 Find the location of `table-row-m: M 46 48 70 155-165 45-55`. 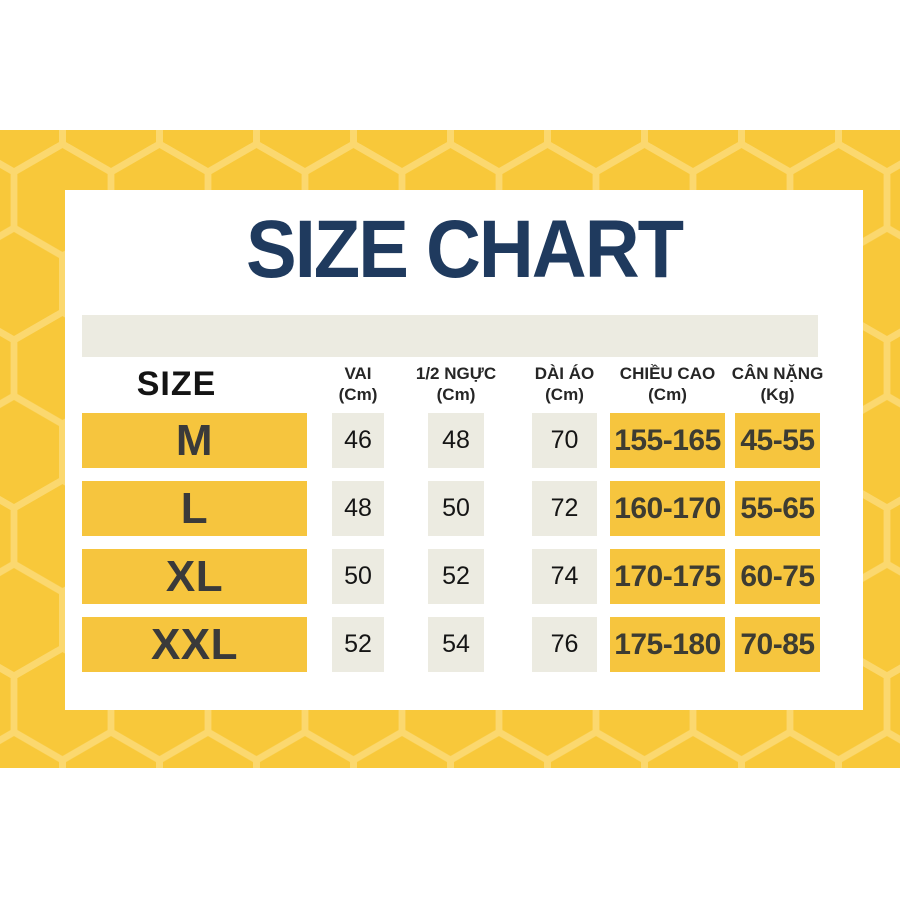

table-row-m: M 46 48 70 155-165 45-55 is located at coordinates (464, 440).